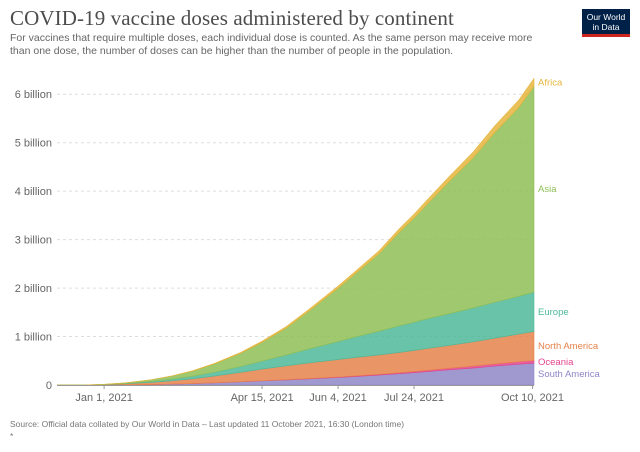 The width and height of the screenshot is (640, 452). I want to click on logo-line-2: in Data, so click(606, 26).